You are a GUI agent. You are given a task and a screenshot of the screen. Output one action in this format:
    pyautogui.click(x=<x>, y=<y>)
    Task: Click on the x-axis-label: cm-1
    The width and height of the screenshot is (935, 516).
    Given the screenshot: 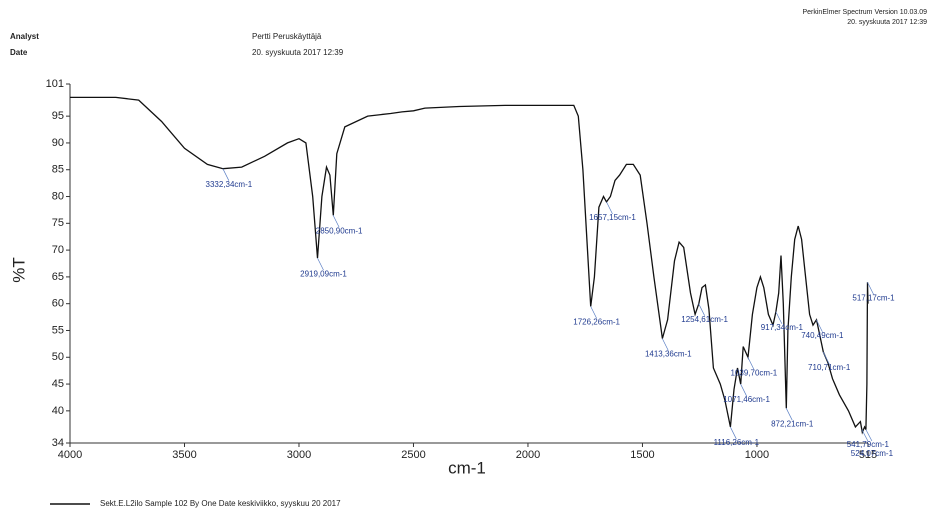 What is the action you would take?
    pyautogui.click(x=467, y=467)
    